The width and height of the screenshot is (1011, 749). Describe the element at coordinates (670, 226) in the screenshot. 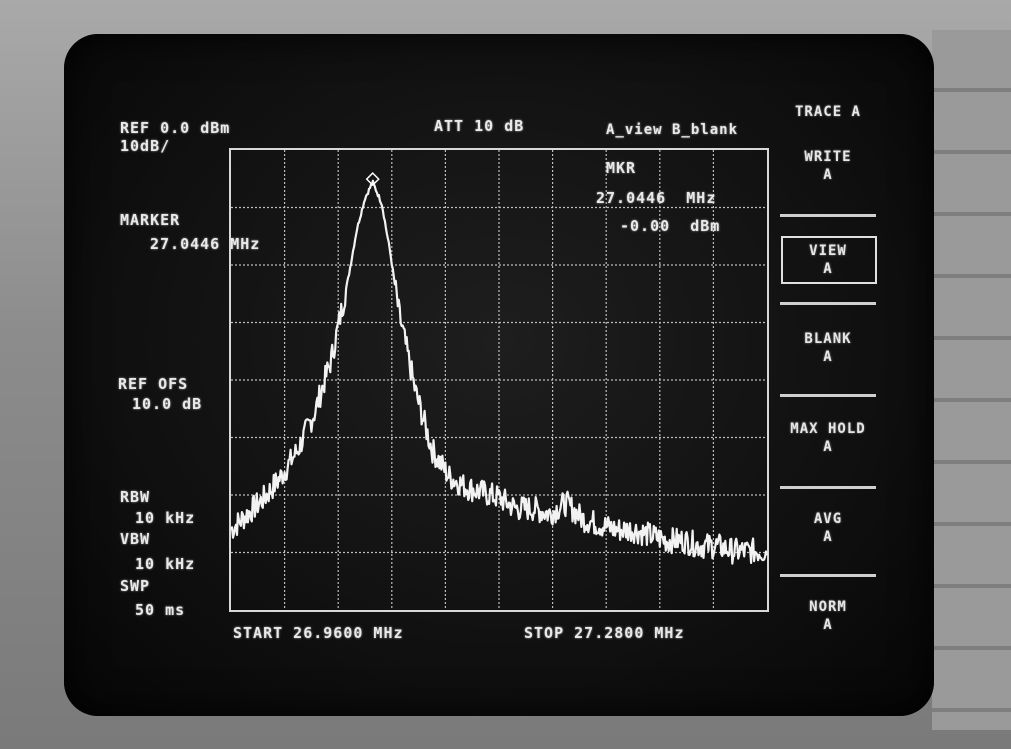

I see `marker-readout-amplitude: -0.00 dBm` at that location.